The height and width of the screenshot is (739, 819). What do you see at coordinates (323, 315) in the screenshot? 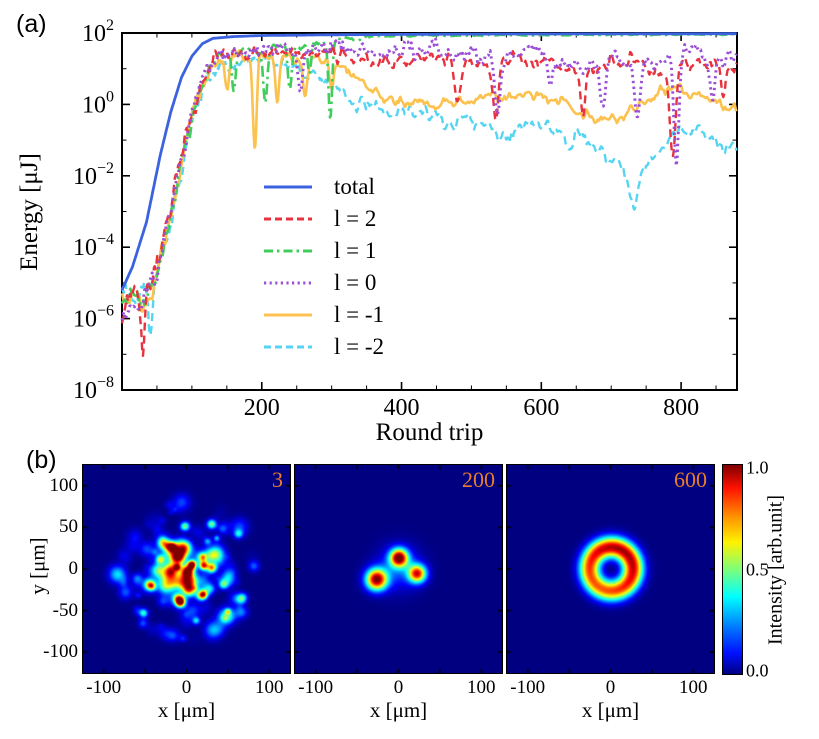
I see `legend-entry-l-1: l = -1` at bounding box center [323, 315].